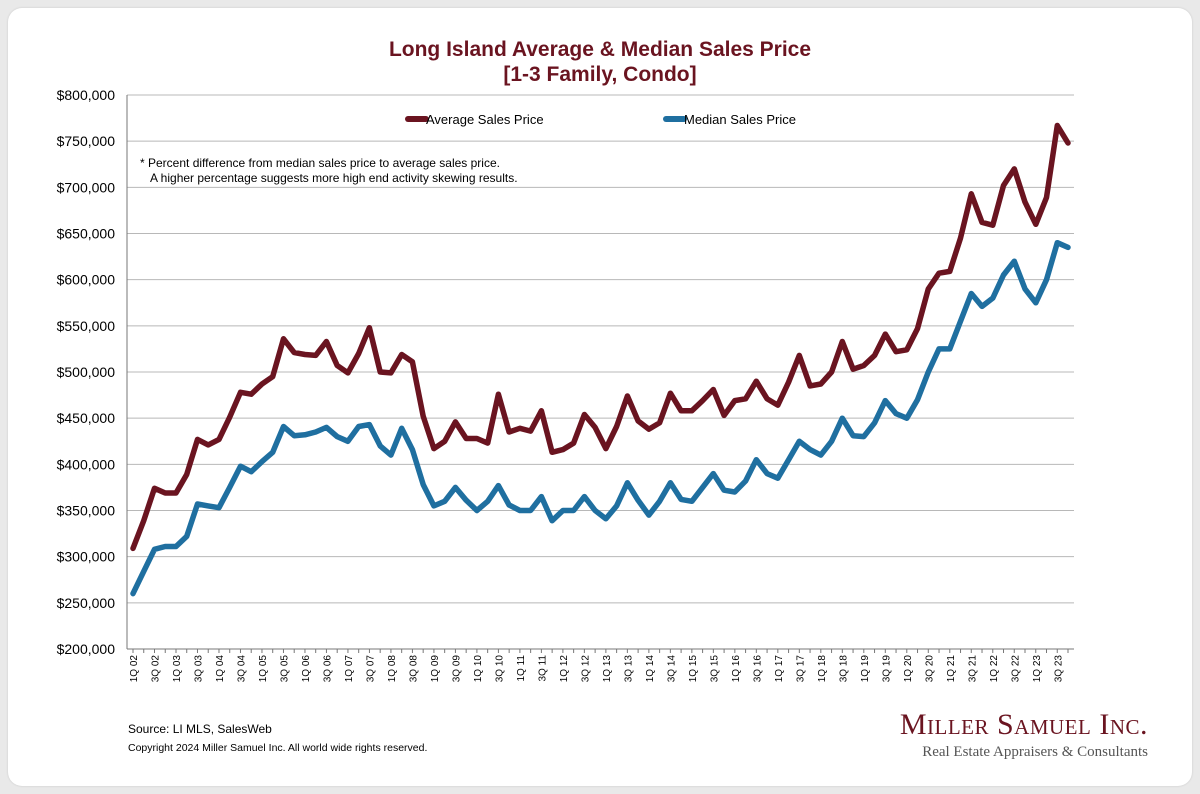 The image size is (1200, 794). I want to click on x-tick-label: 1Q 02, so click(134, 669).